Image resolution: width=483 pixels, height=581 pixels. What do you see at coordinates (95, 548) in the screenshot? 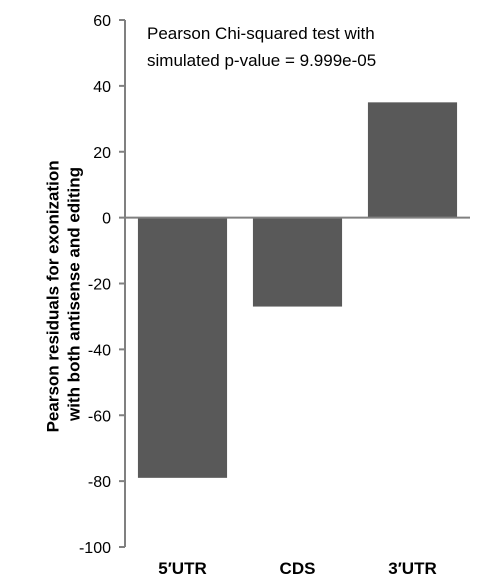
I see `y-tick-label: -100` at bounding box center [95, 548].